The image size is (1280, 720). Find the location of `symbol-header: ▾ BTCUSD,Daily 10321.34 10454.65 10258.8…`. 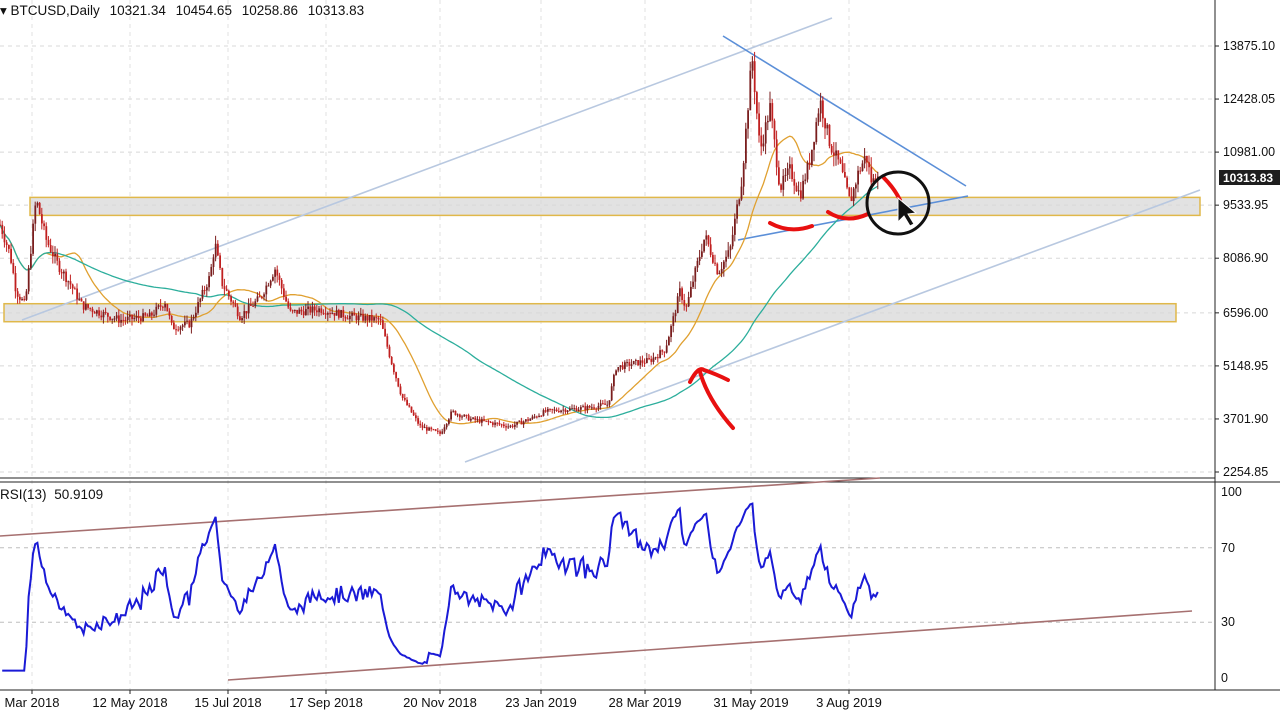

symbol-header: ▾ BTCUSD,Daily 10321.34 10454.65 10258.8… is located at coordinates (185, 11).